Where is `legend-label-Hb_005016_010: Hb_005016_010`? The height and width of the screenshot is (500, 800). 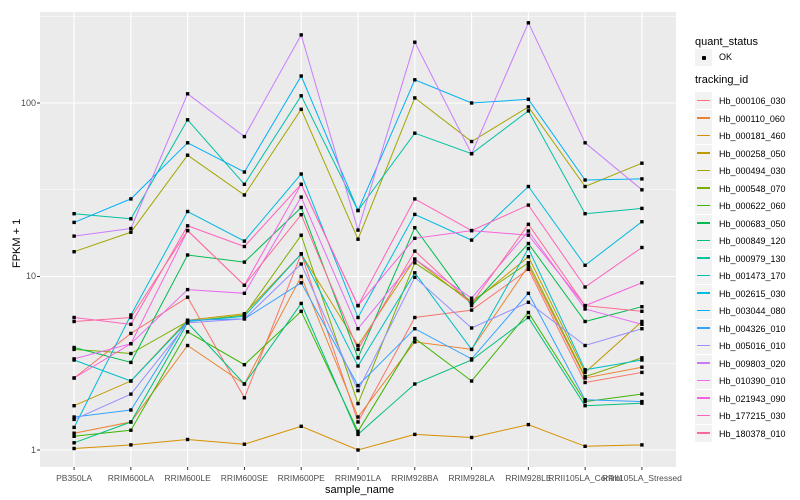
legend-label-Hb_005016_010: Hb_005016_010 is located at coordinates (752, 346).